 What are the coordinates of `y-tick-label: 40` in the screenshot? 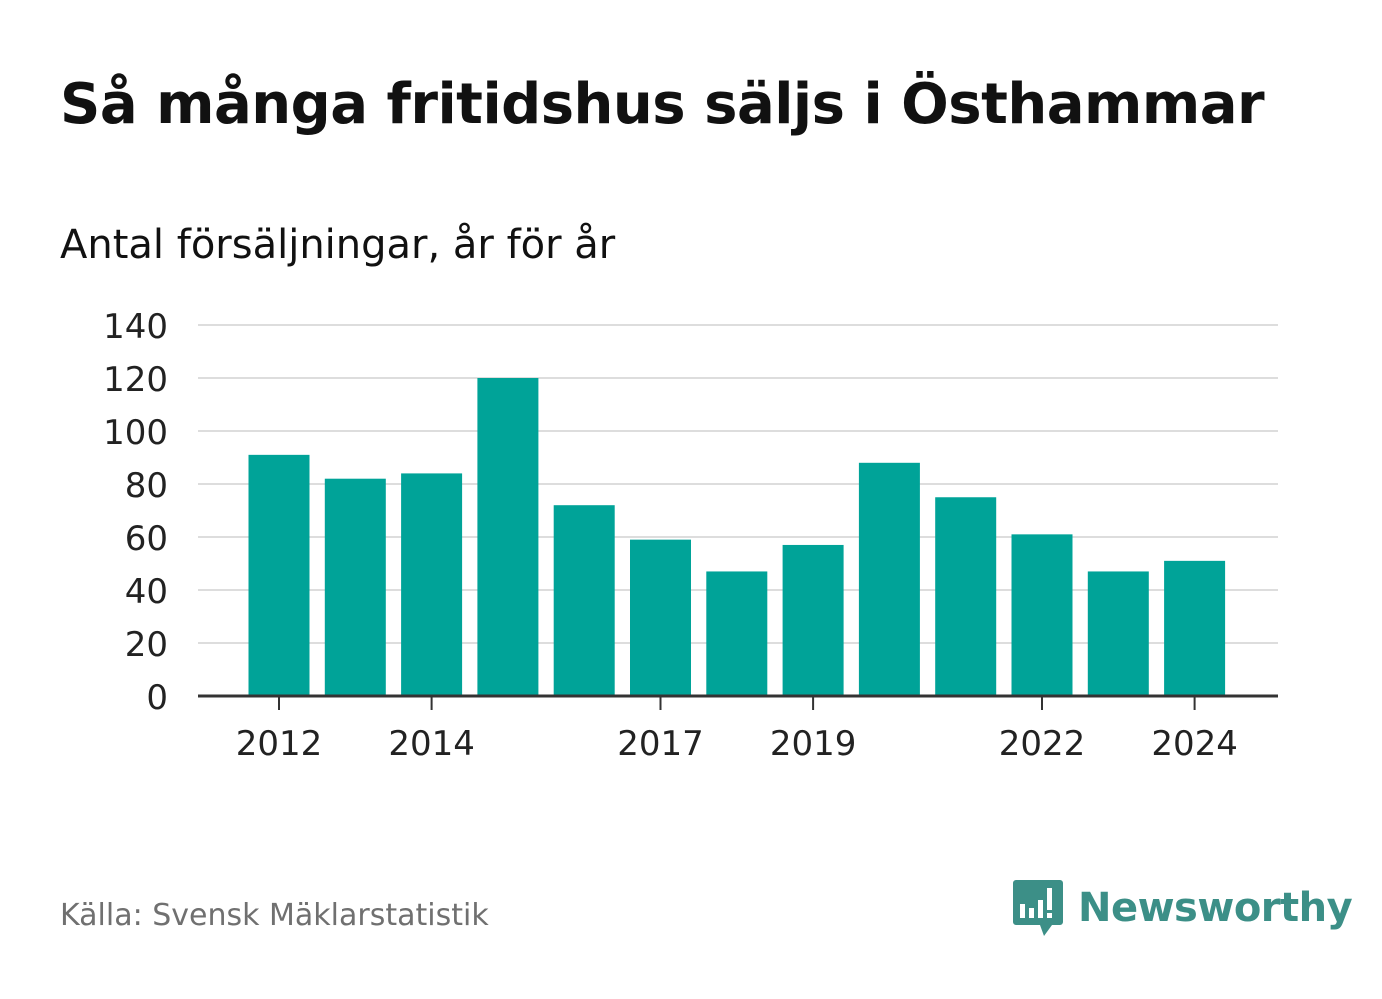 It's located at (146, 592).